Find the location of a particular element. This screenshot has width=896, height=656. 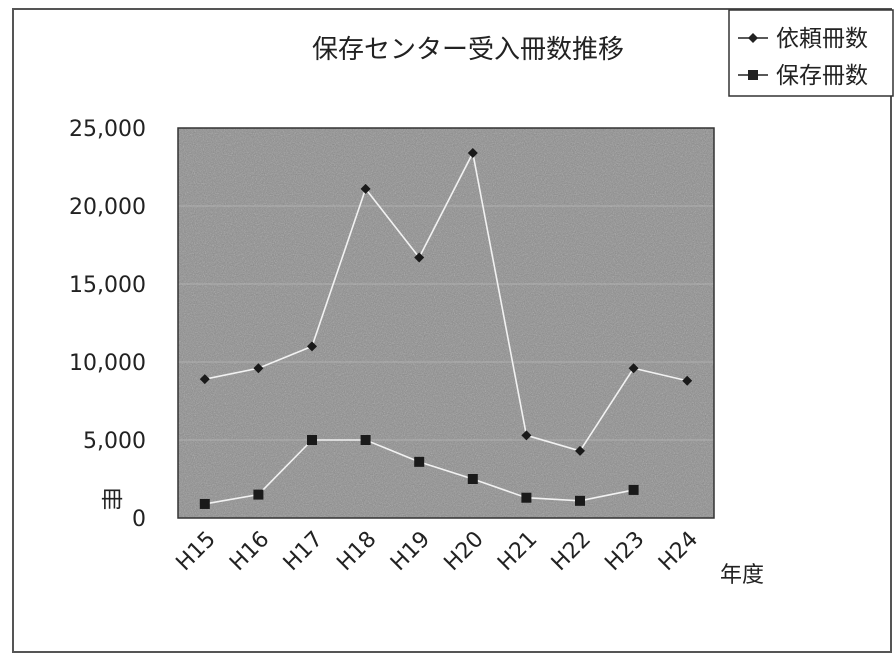

y-tick-label: 25,000 is located at coordinates (107, 129).